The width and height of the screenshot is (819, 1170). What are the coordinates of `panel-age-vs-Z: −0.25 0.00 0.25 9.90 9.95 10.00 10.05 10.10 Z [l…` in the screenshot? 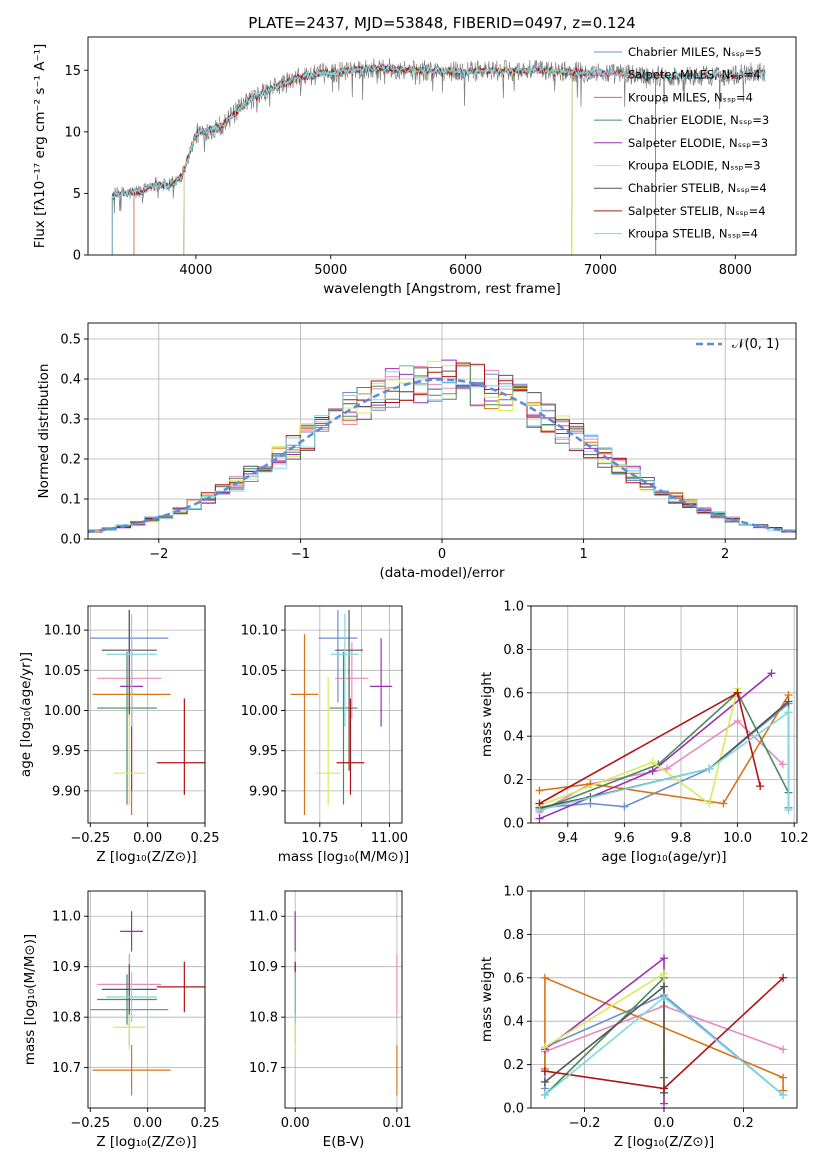 It's located at (119, 735).